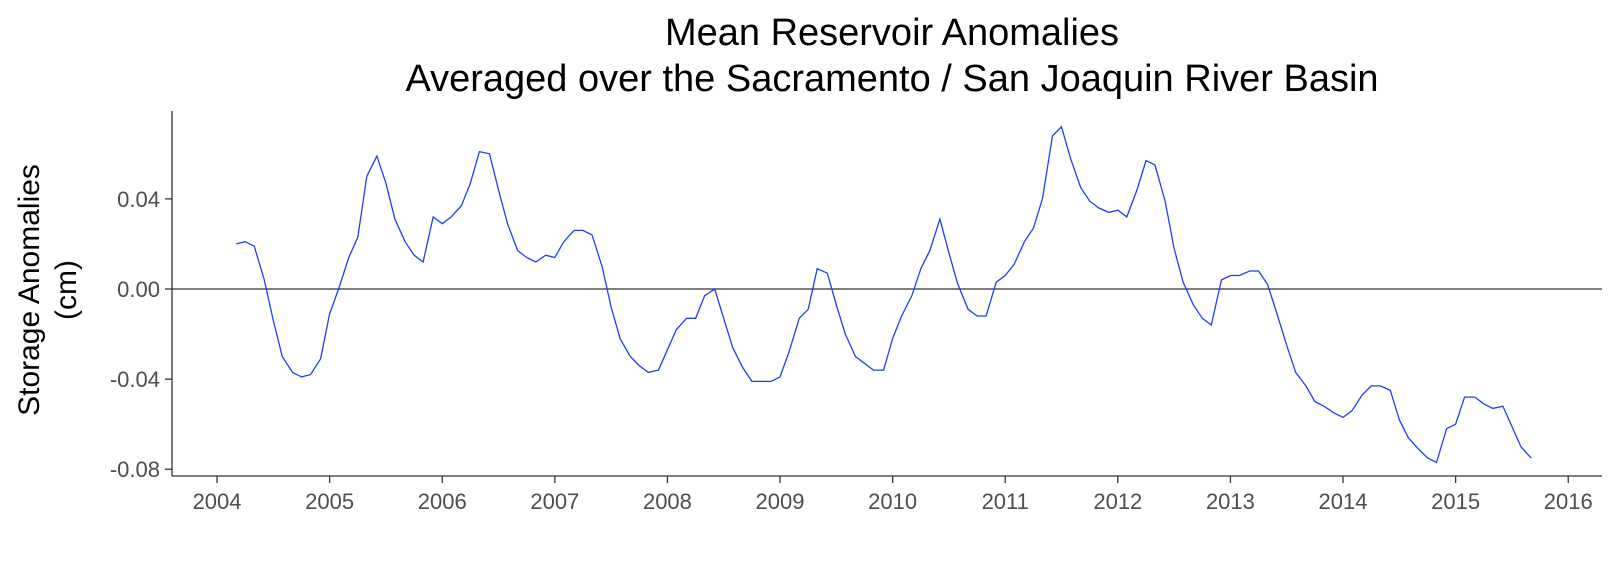 The image size is (1614, 567). What do you see at coordinates (135, 469) in the screenshot?
I see `y-tick-label: -0.08` at bounding box center [135, 469].